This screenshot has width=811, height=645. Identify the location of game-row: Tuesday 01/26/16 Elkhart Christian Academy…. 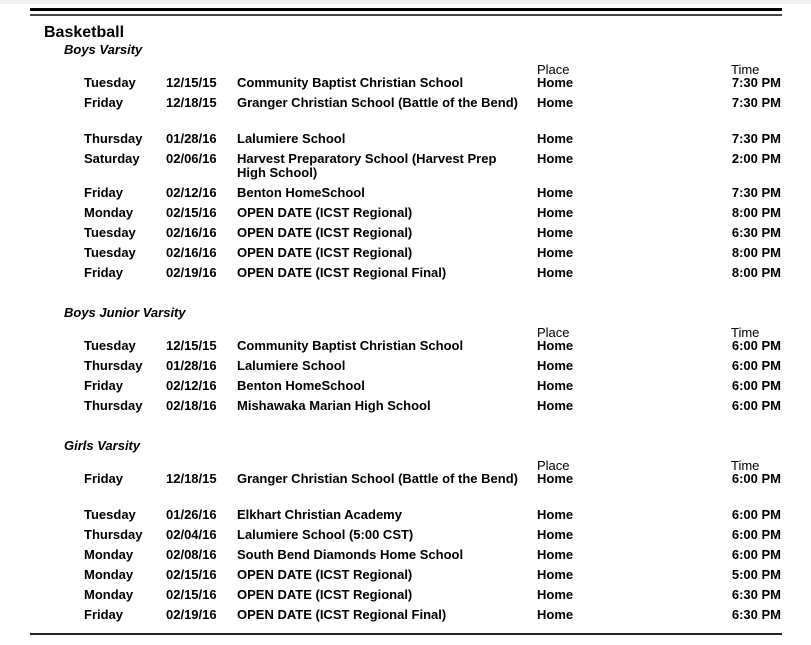
(405, 515).